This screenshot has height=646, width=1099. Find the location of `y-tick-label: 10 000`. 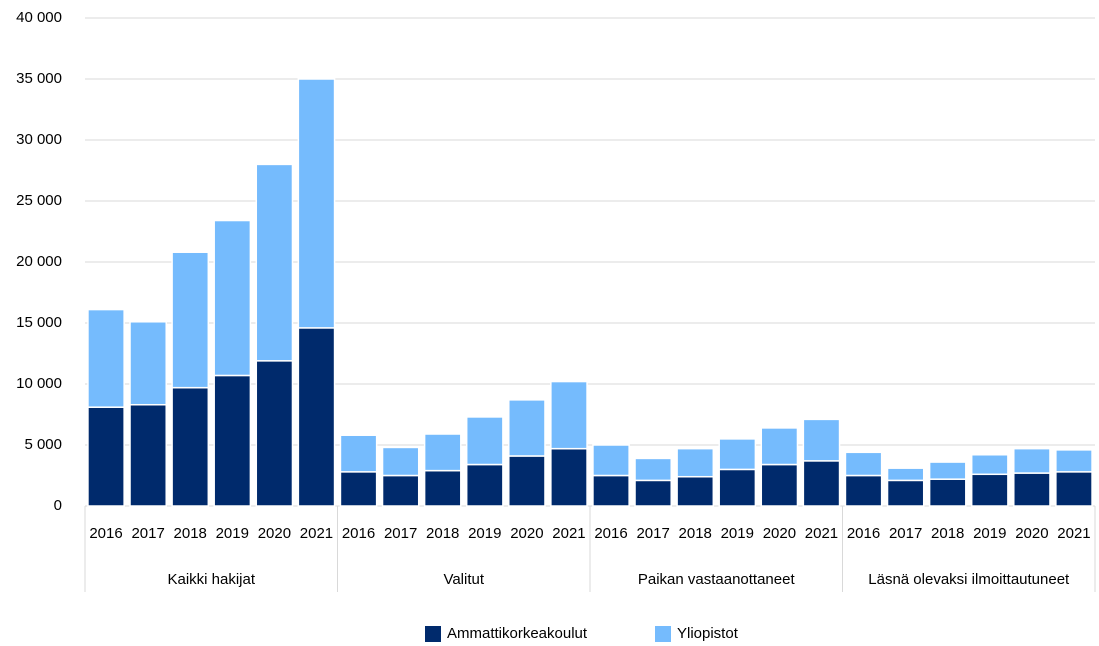

y-tick-label: 10 000 is located at coordinates (39, 383).